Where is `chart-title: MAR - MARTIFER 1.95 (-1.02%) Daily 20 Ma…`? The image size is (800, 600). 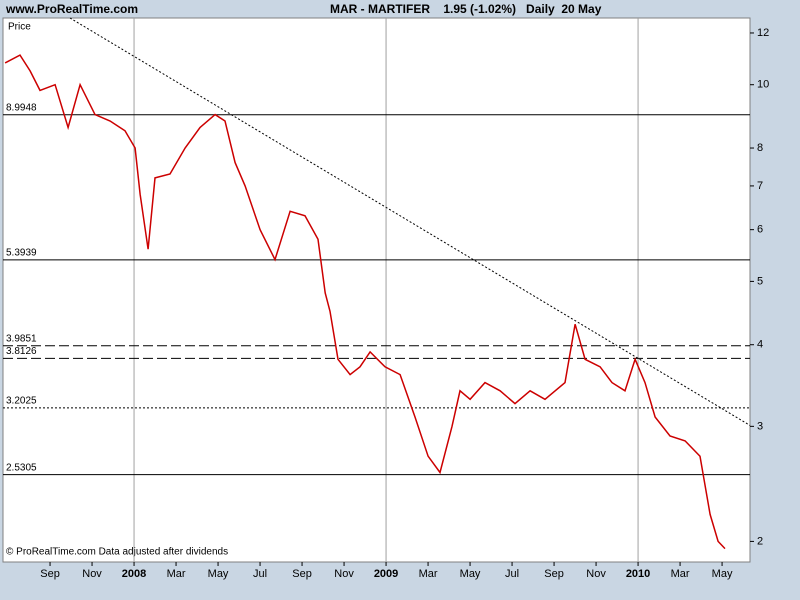 chart-title: MAR - MARTIFER 1.95 (-1.02%) Daily 20 Ma… is located at coordinates (466, 9).